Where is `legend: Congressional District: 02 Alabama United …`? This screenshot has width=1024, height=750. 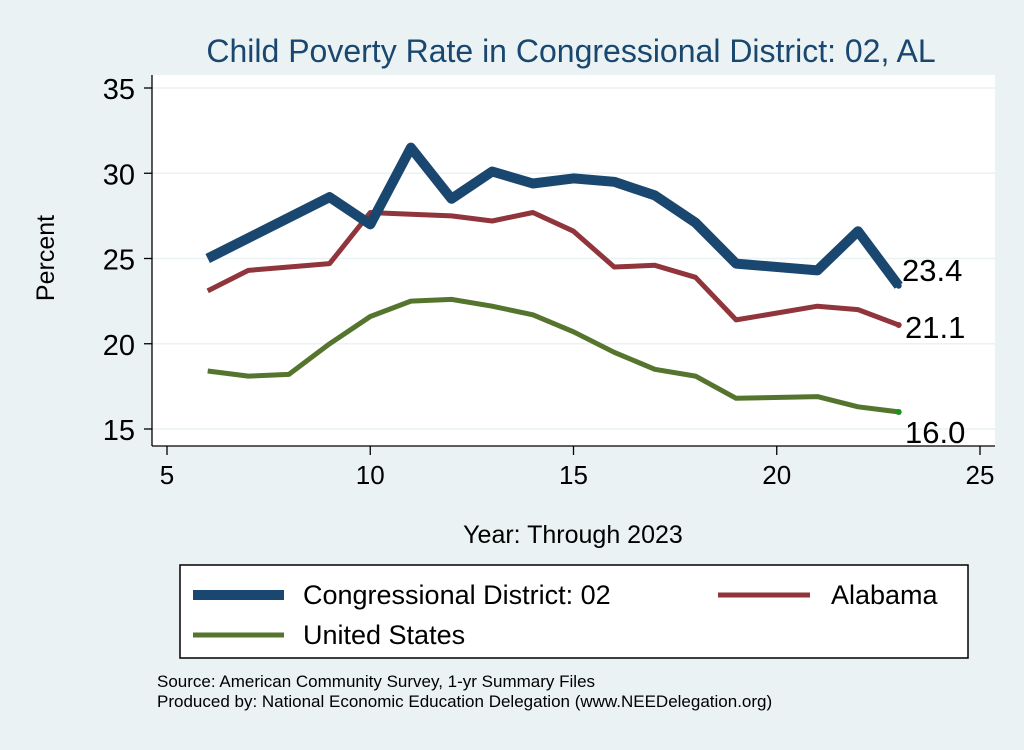
legend: Congressional District: 02 Alabama United … is located at coordinates (566, 615).